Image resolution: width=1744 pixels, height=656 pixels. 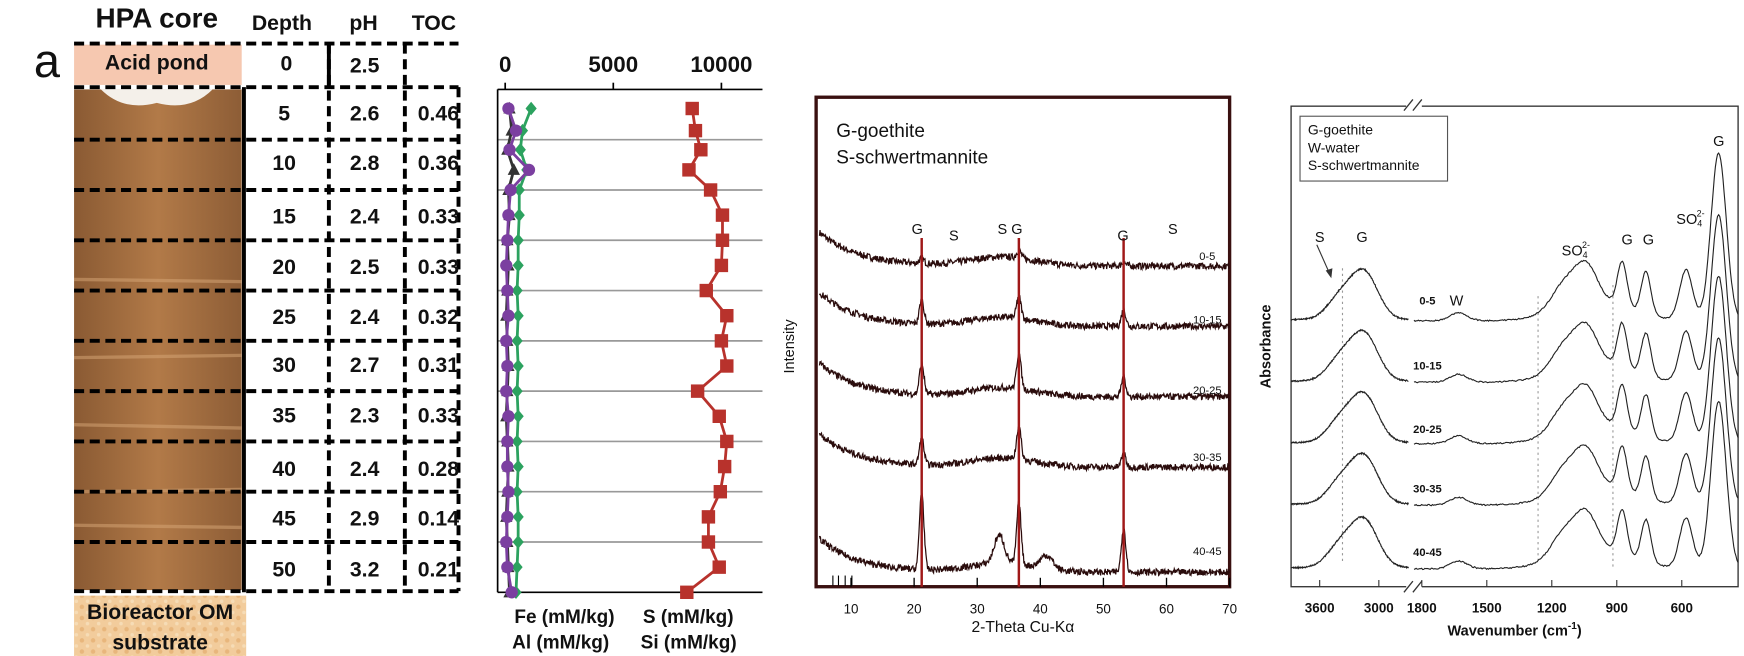 I want to click on acid-pond: Acid pond, so click(x=157, y=62).